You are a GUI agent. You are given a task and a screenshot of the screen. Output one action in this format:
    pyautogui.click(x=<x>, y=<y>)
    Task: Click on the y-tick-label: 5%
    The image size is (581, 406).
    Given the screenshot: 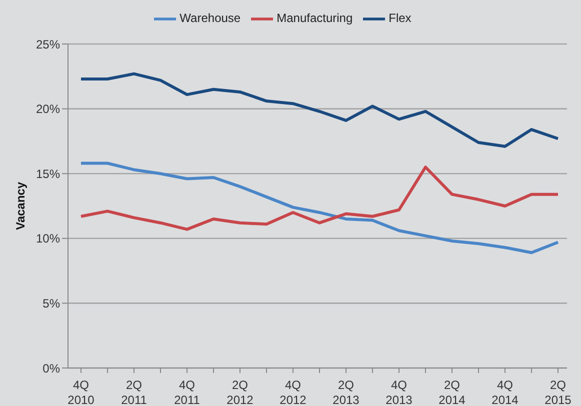 What is the action you would take?
    pyautogui.click(x=51, y=303)
    